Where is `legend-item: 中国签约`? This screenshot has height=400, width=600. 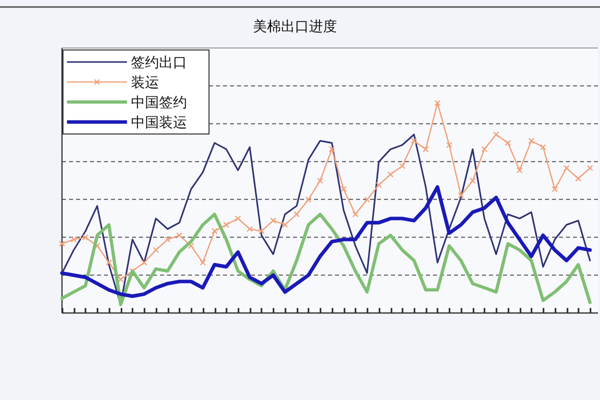
legend-item: 中国签约 is located at coordinates (127, 102).